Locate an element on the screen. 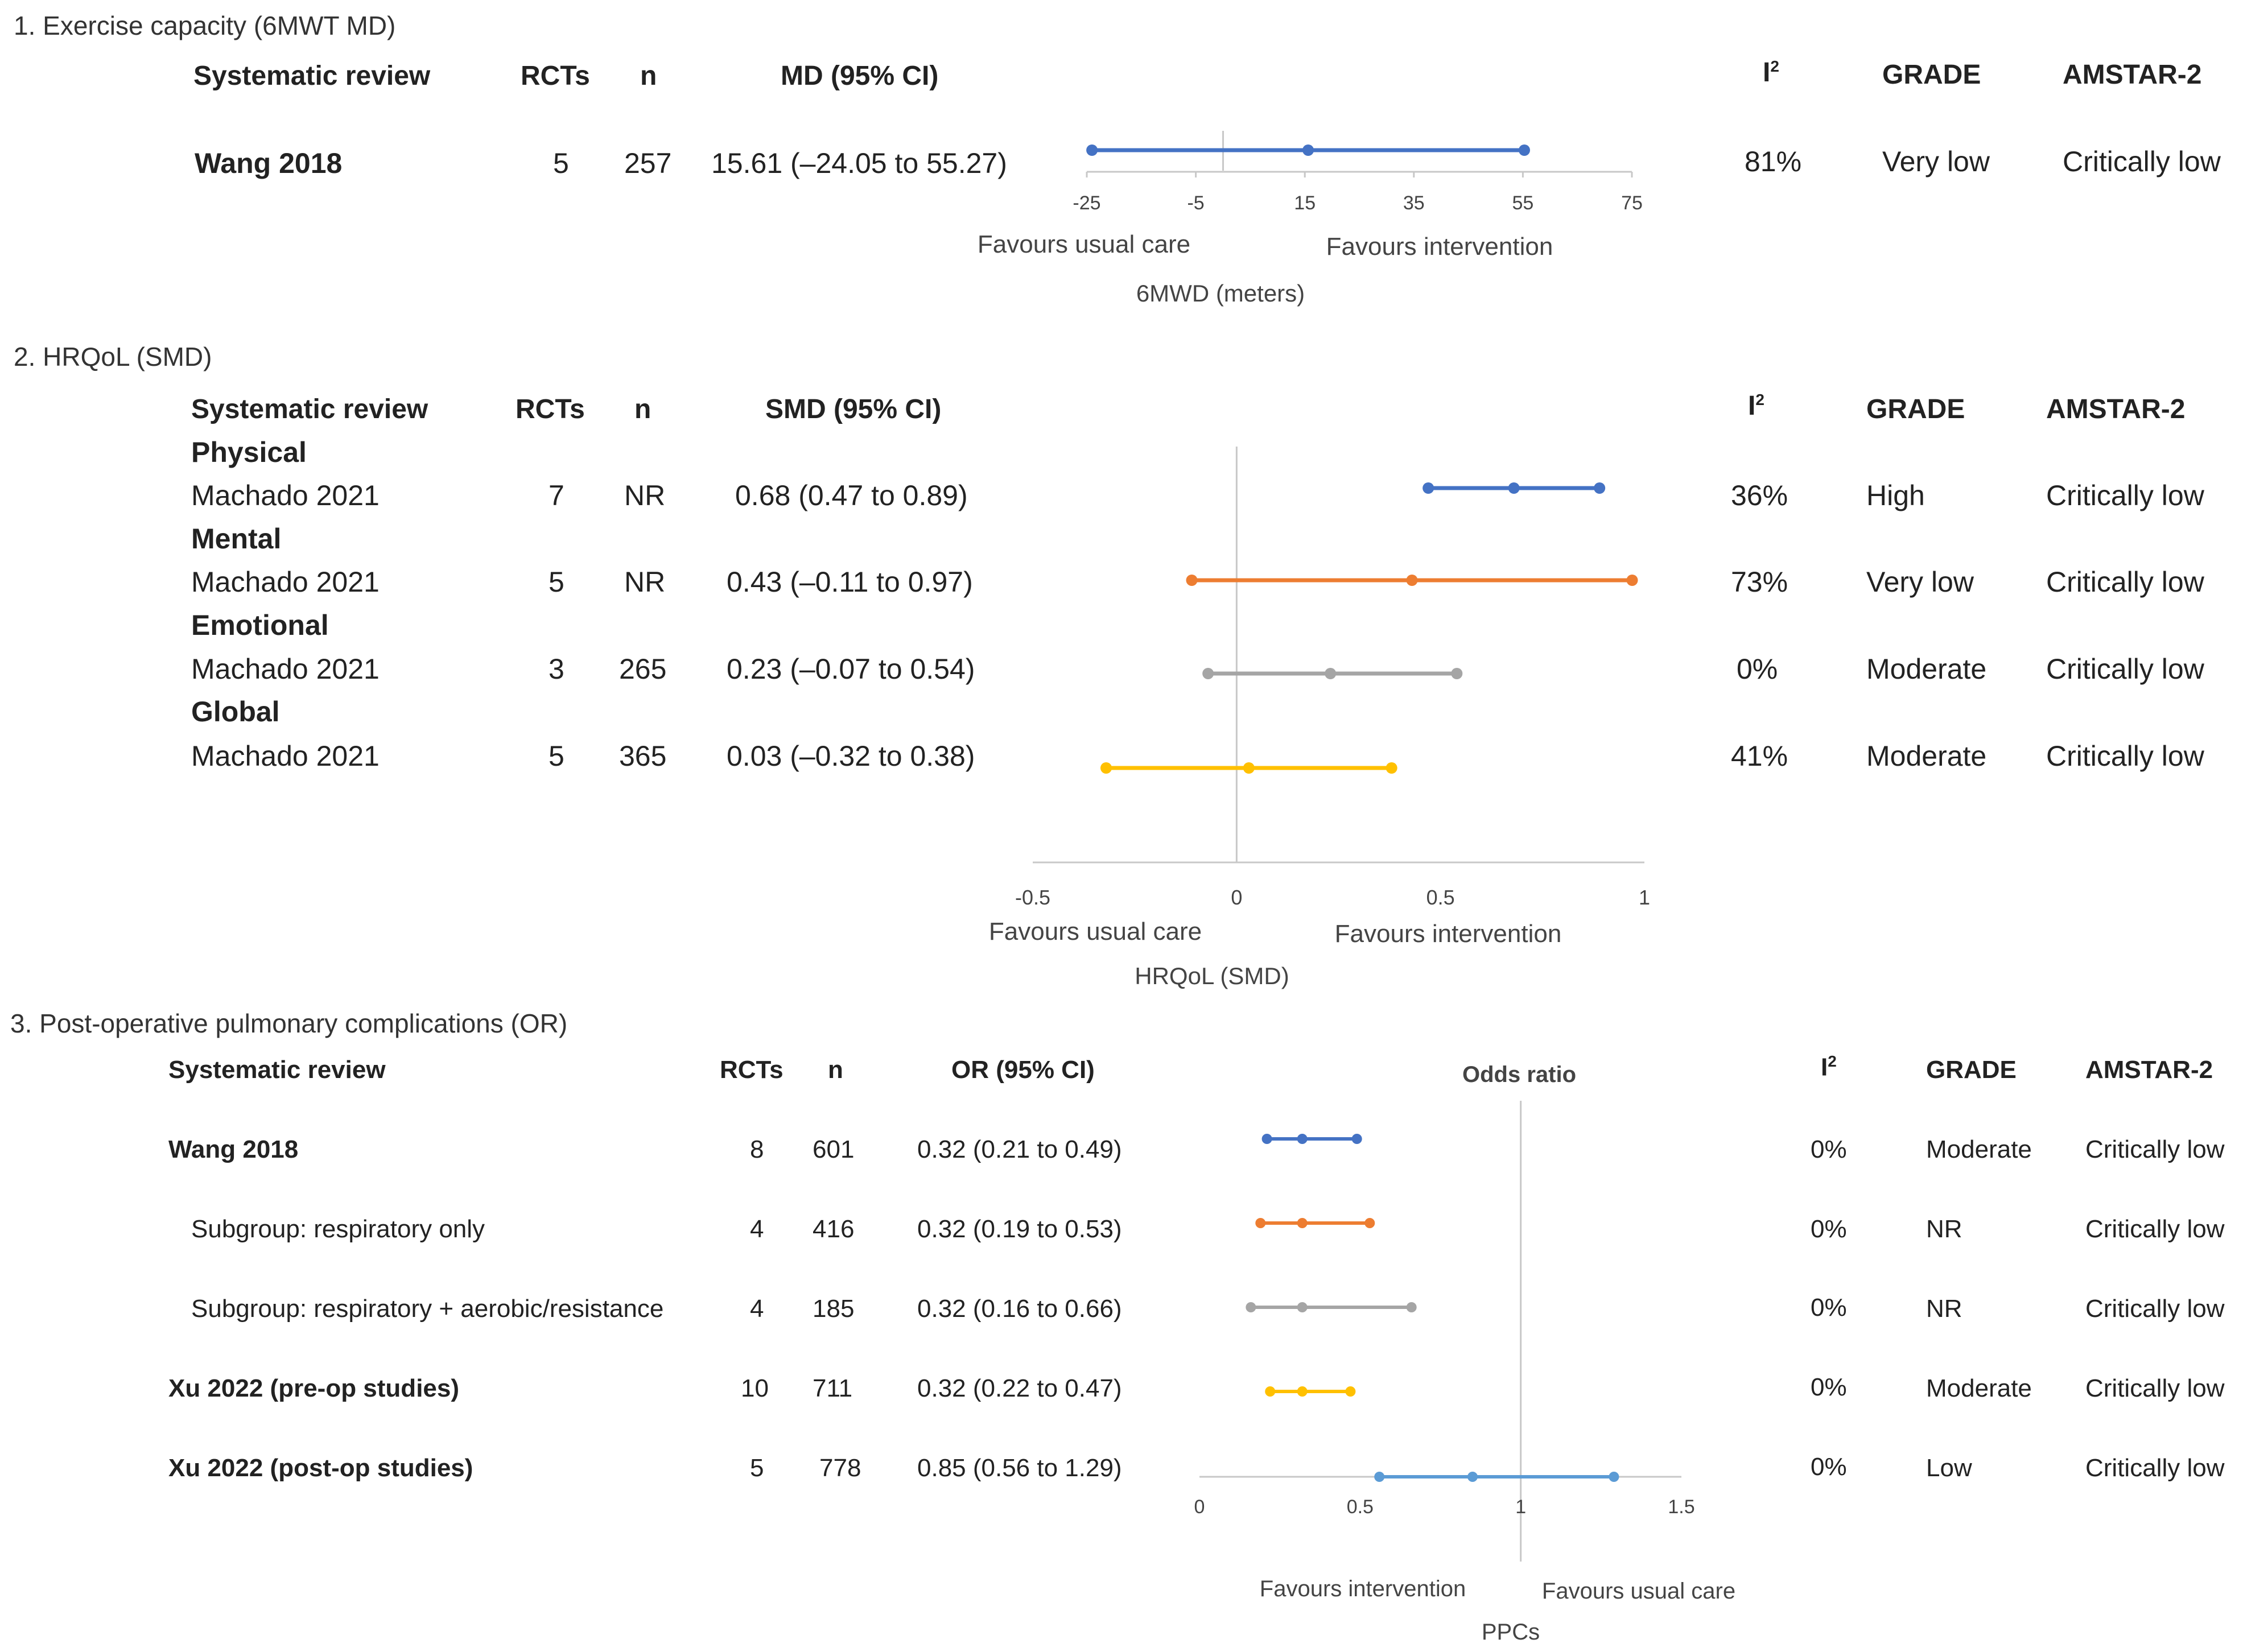  s2-header-effect: SMD (95% CI) is located at coordinates (853, 409).